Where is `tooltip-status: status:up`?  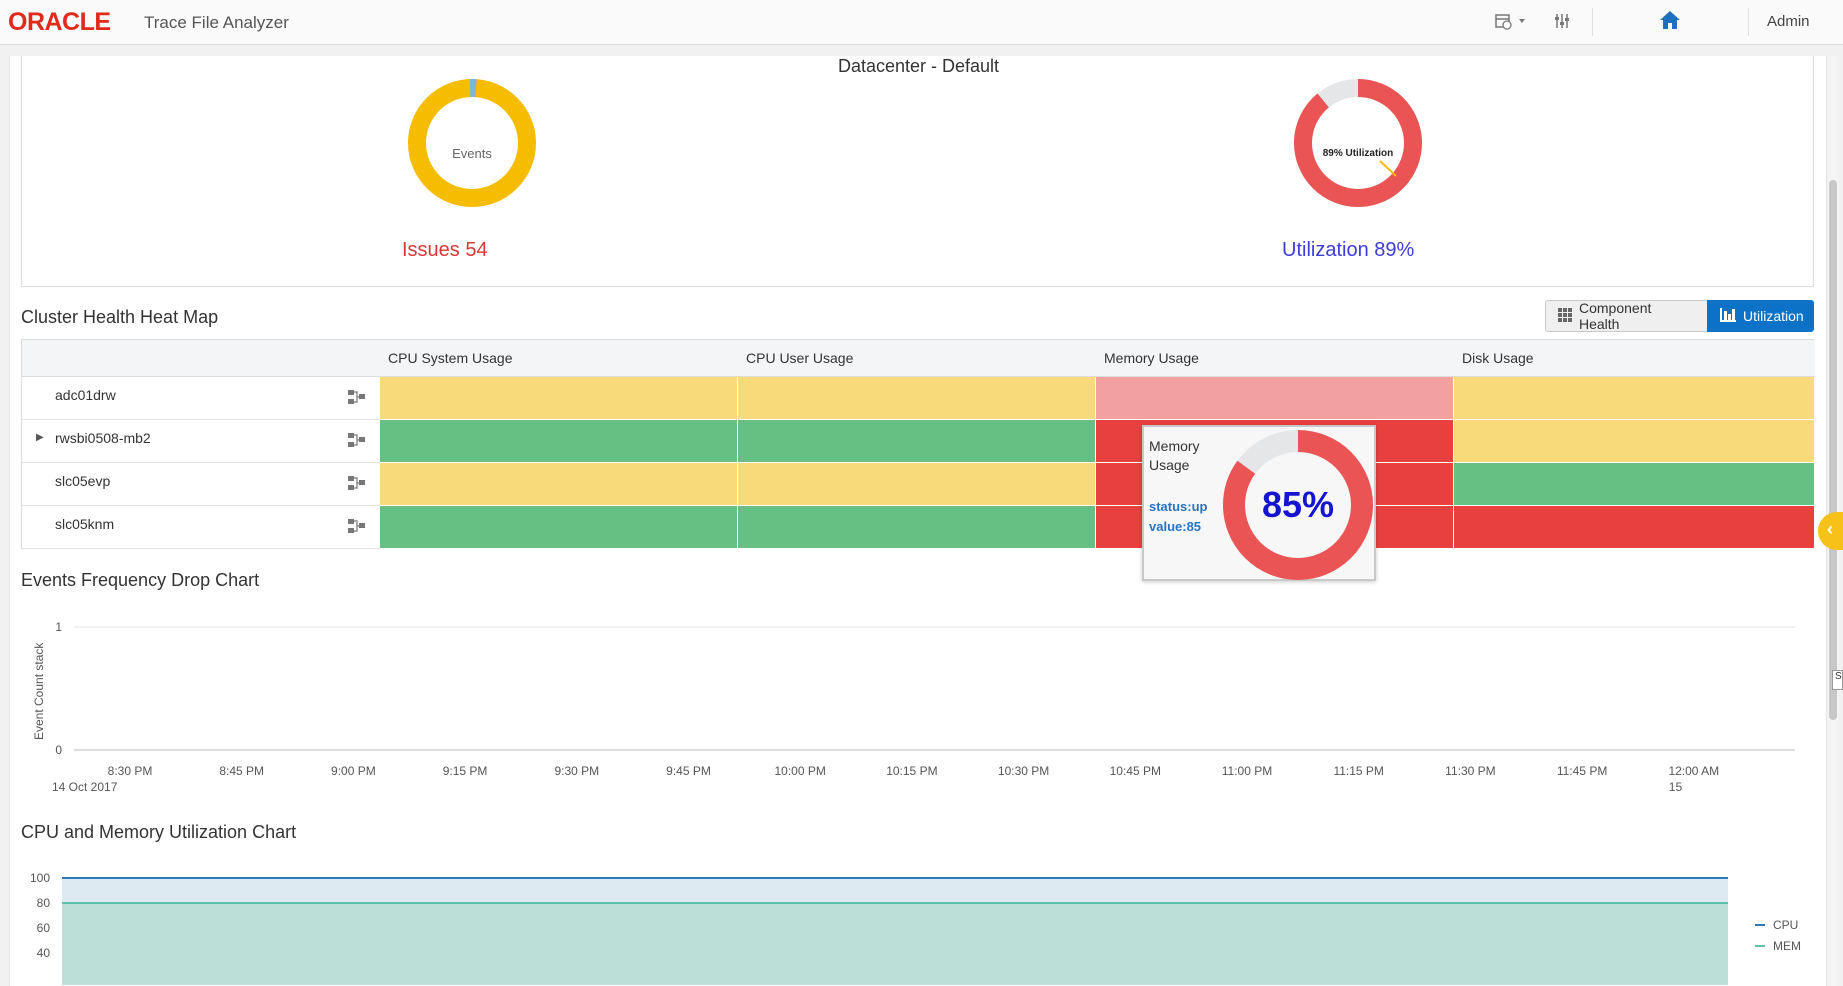
tooltip-status: status:up is located at coordinates (1178, 506).